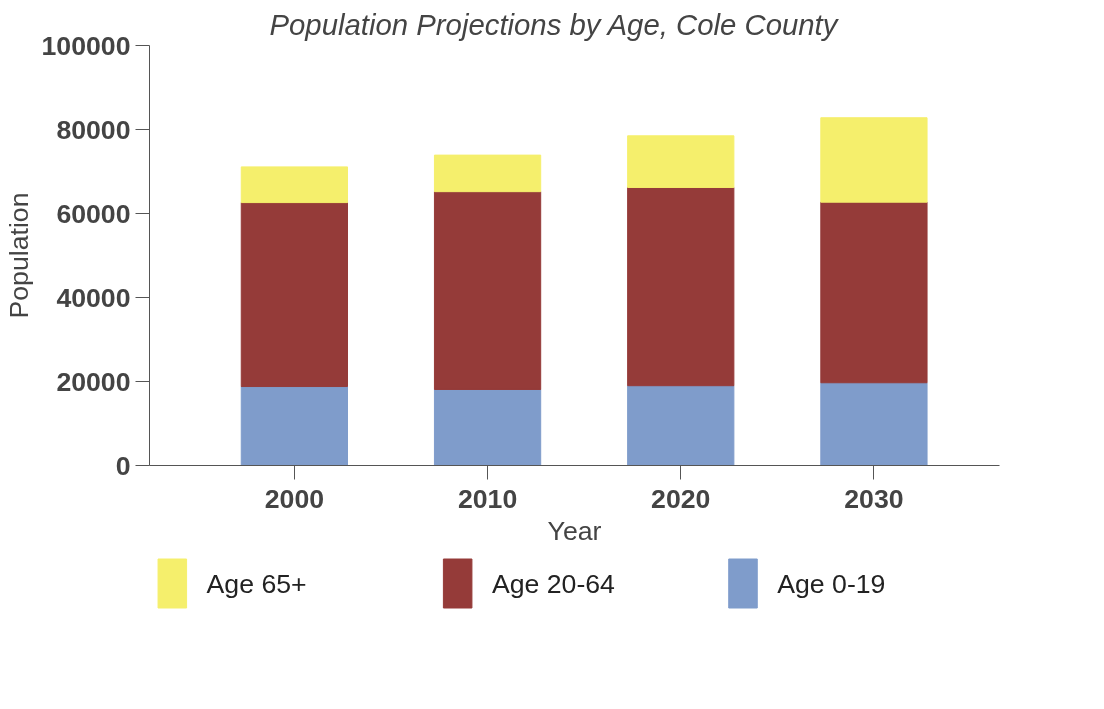  Describe the element at coordinates (874, 498) in the screenshot. I see `x-tick-label: 2030` at that location.